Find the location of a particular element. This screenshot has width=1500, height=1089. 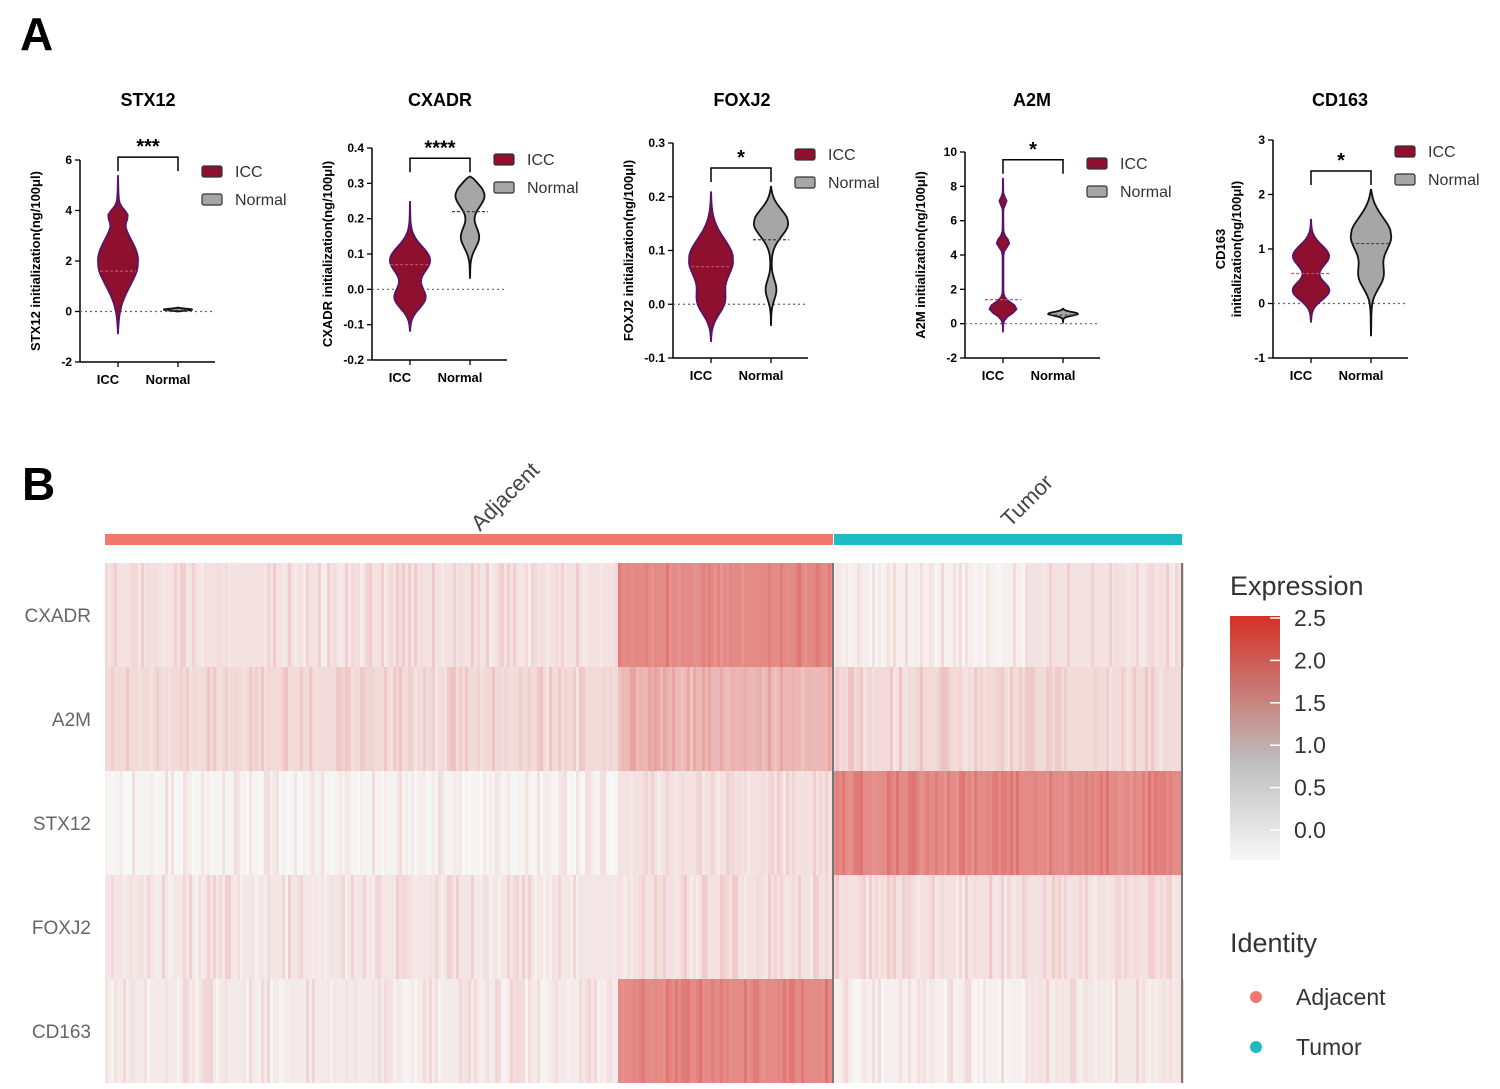

y-tick-label: 0.1 is located at coordinates (355, 254).